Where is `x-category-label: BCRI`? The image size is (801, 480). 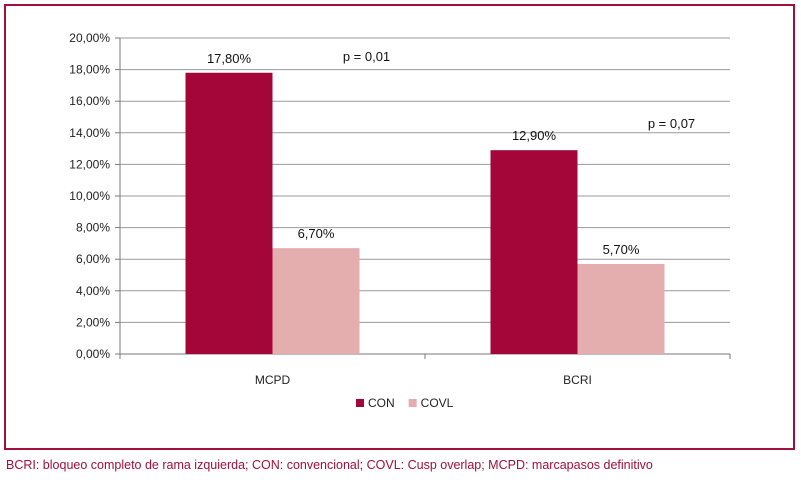 x-category-label: BCRI is located at coordinates (577, 380).